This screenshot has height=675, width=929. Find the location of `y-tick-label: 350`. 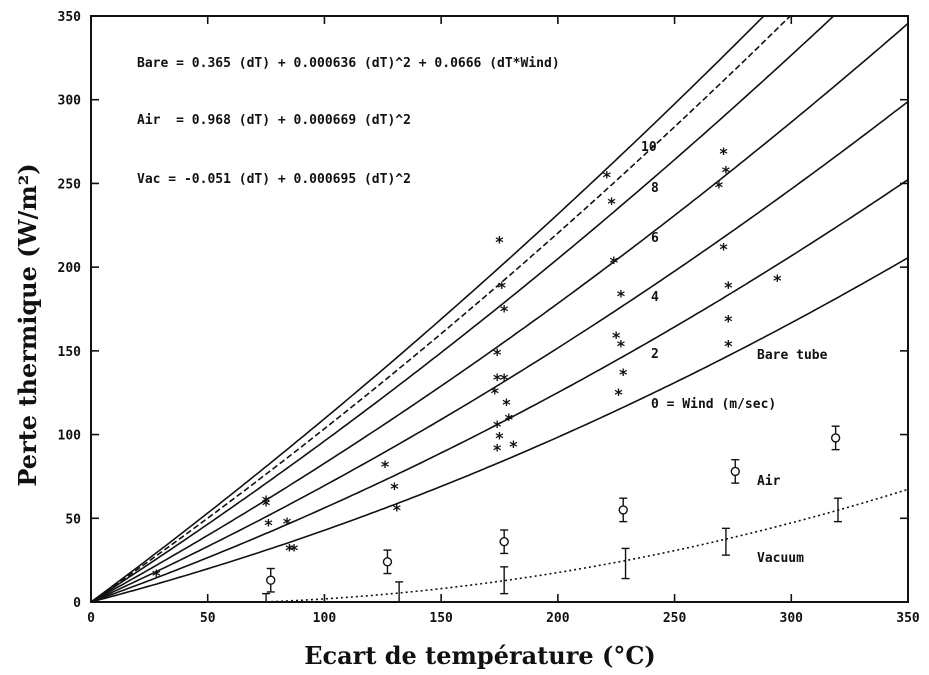

y-tick-label: 350 is located at coordinates (70, 17).